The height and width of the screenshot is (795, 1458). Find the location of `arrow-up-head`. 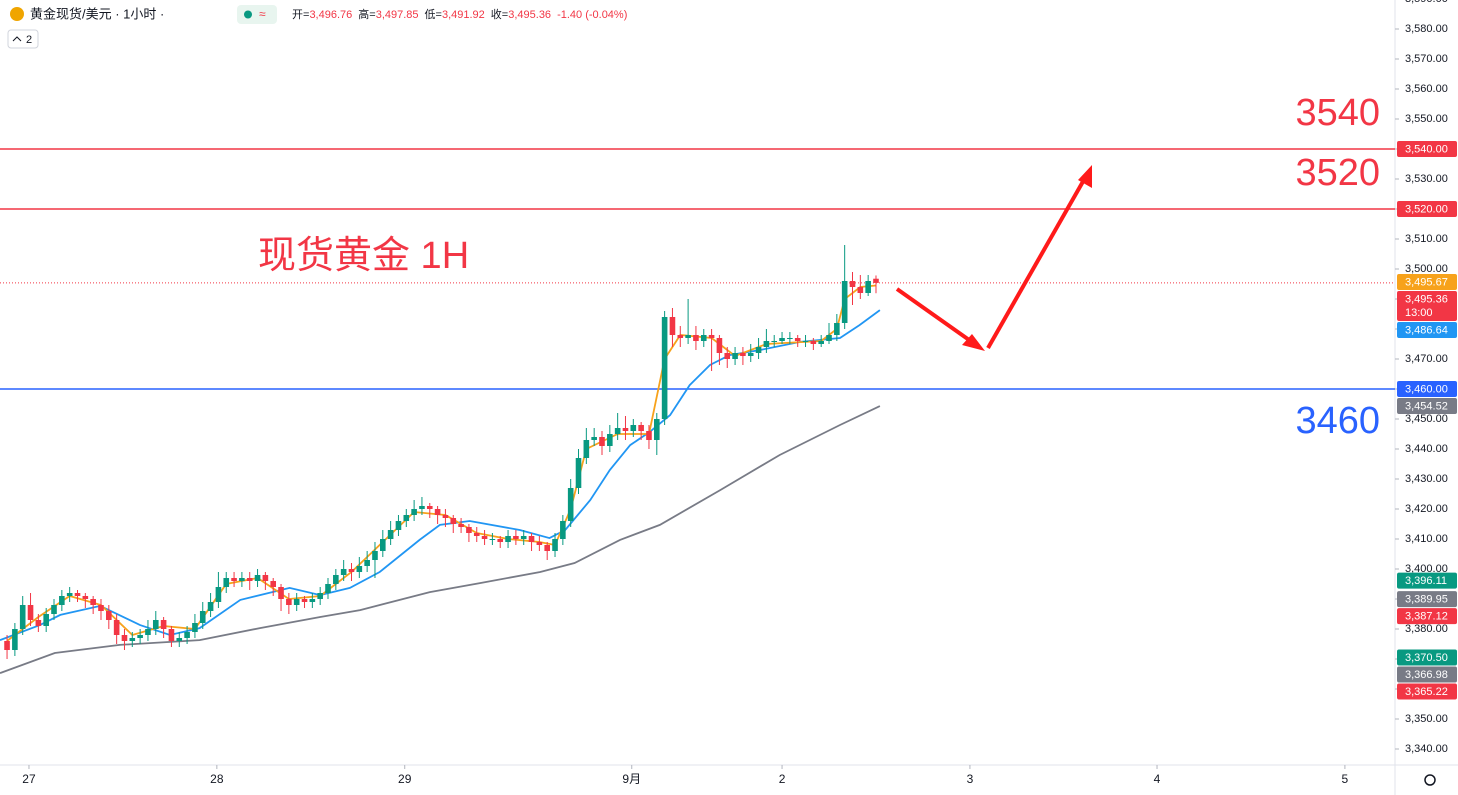

arrow-up-head is located at coordinates (1085, 176).